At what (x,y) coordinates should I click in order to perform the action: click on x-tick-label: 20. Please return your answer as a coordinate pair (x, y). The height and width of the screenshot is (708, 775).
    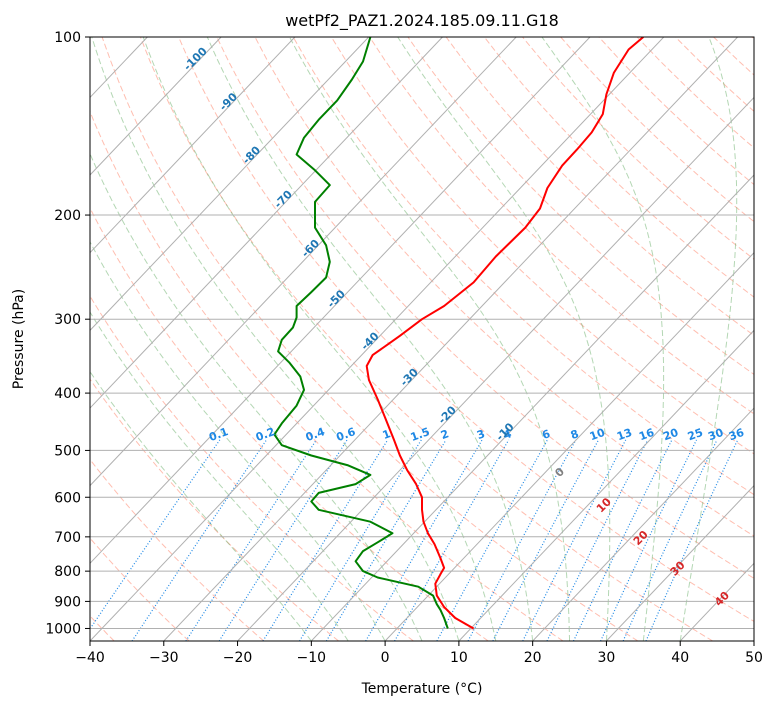
    Looking at the image, I should click on (533, 658).